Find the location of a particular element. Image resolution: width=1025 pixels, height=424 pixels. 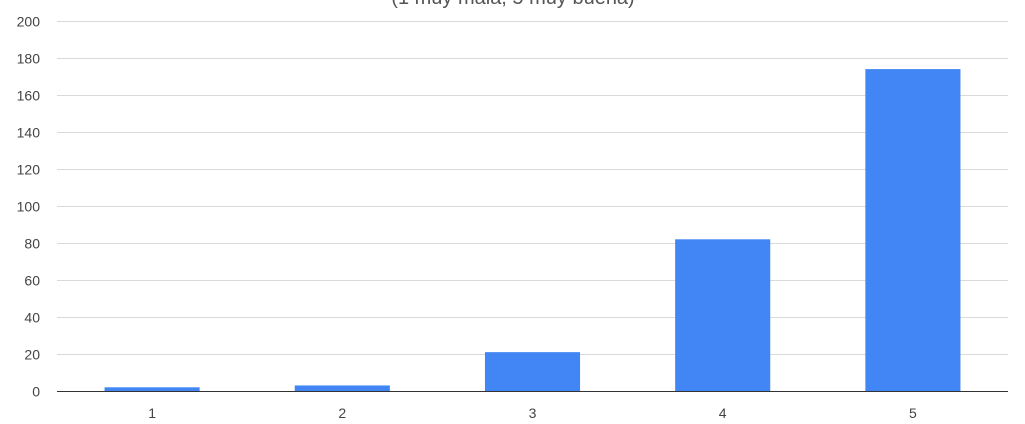

y-tick-label: 40 is located at coordinates (32, 318).